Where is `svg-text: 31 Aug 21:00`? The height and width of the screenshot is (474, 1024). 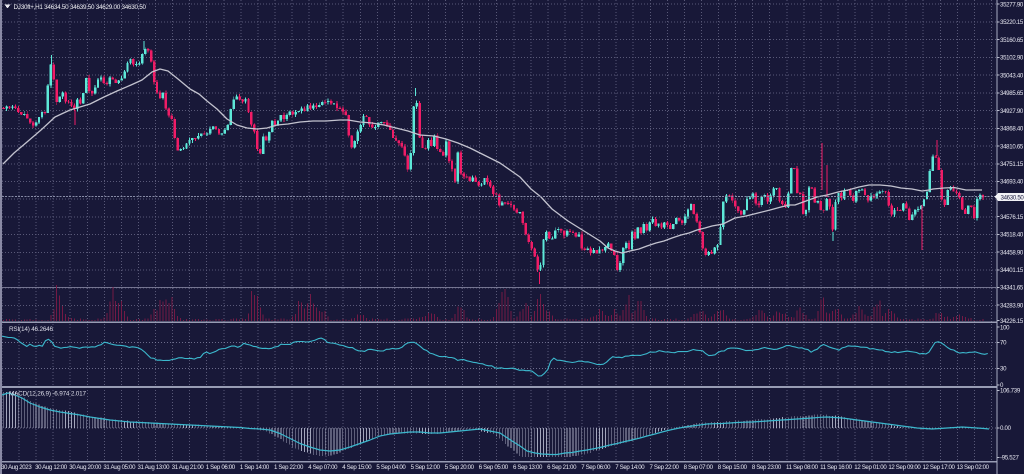
svg-text: 31 Aug 21:00 is located at coordinates (188, 467).